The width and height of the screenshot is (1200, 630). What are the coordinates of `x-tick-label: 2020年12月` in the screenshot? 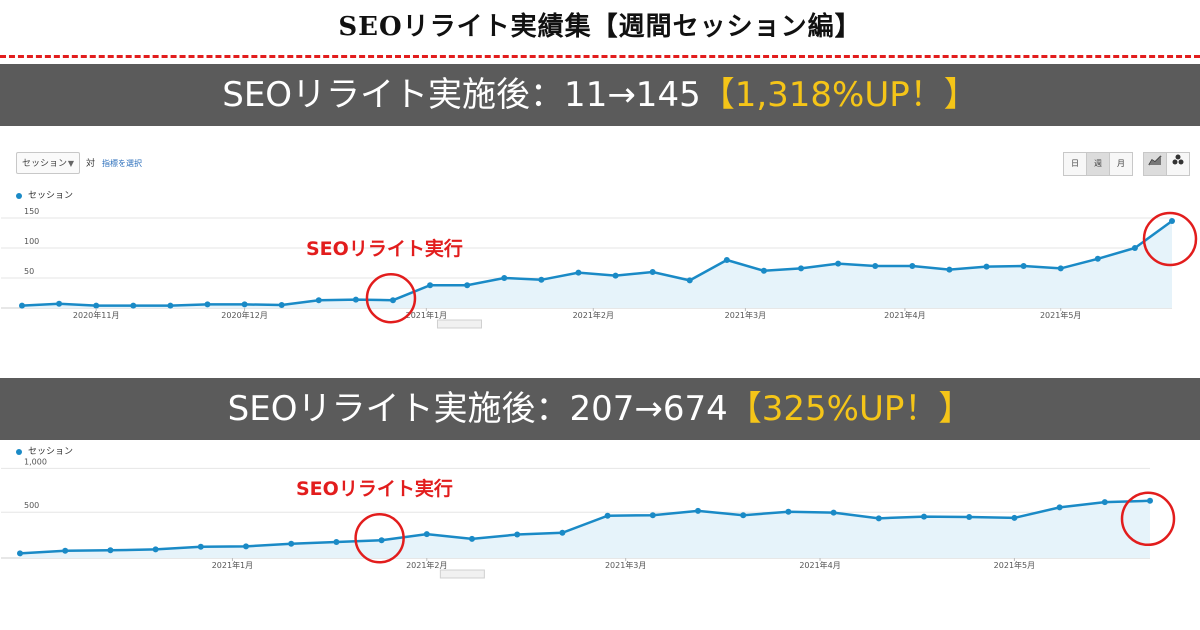 It's located at (244, 315).